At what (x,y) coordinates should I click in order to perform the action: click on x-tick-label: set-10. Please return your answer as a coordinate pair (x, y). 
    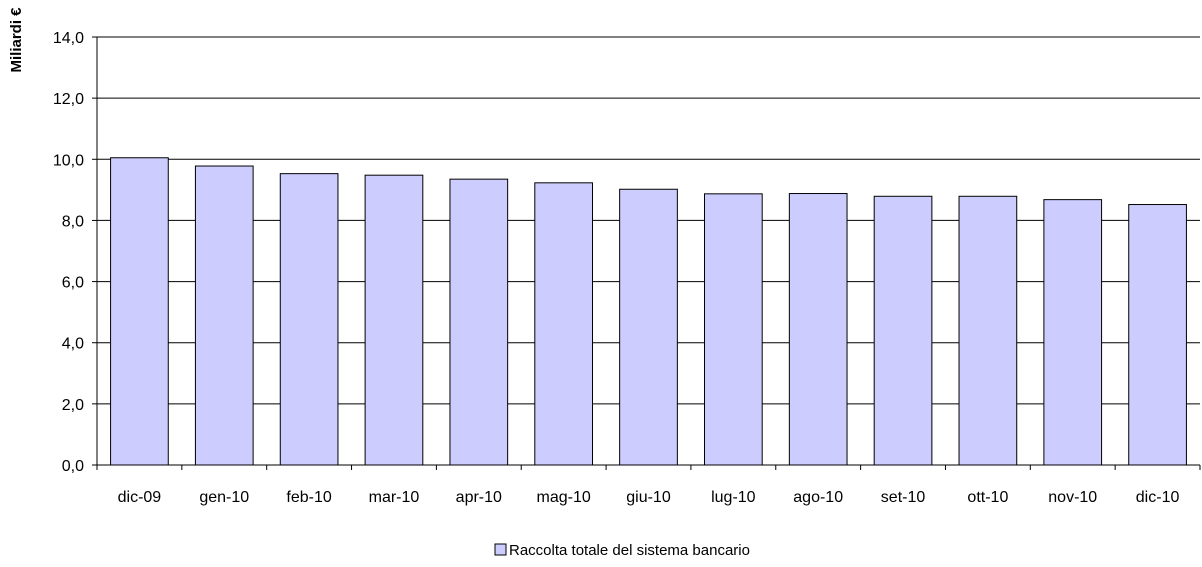
    Looking at the image, I should click on (903, 497).